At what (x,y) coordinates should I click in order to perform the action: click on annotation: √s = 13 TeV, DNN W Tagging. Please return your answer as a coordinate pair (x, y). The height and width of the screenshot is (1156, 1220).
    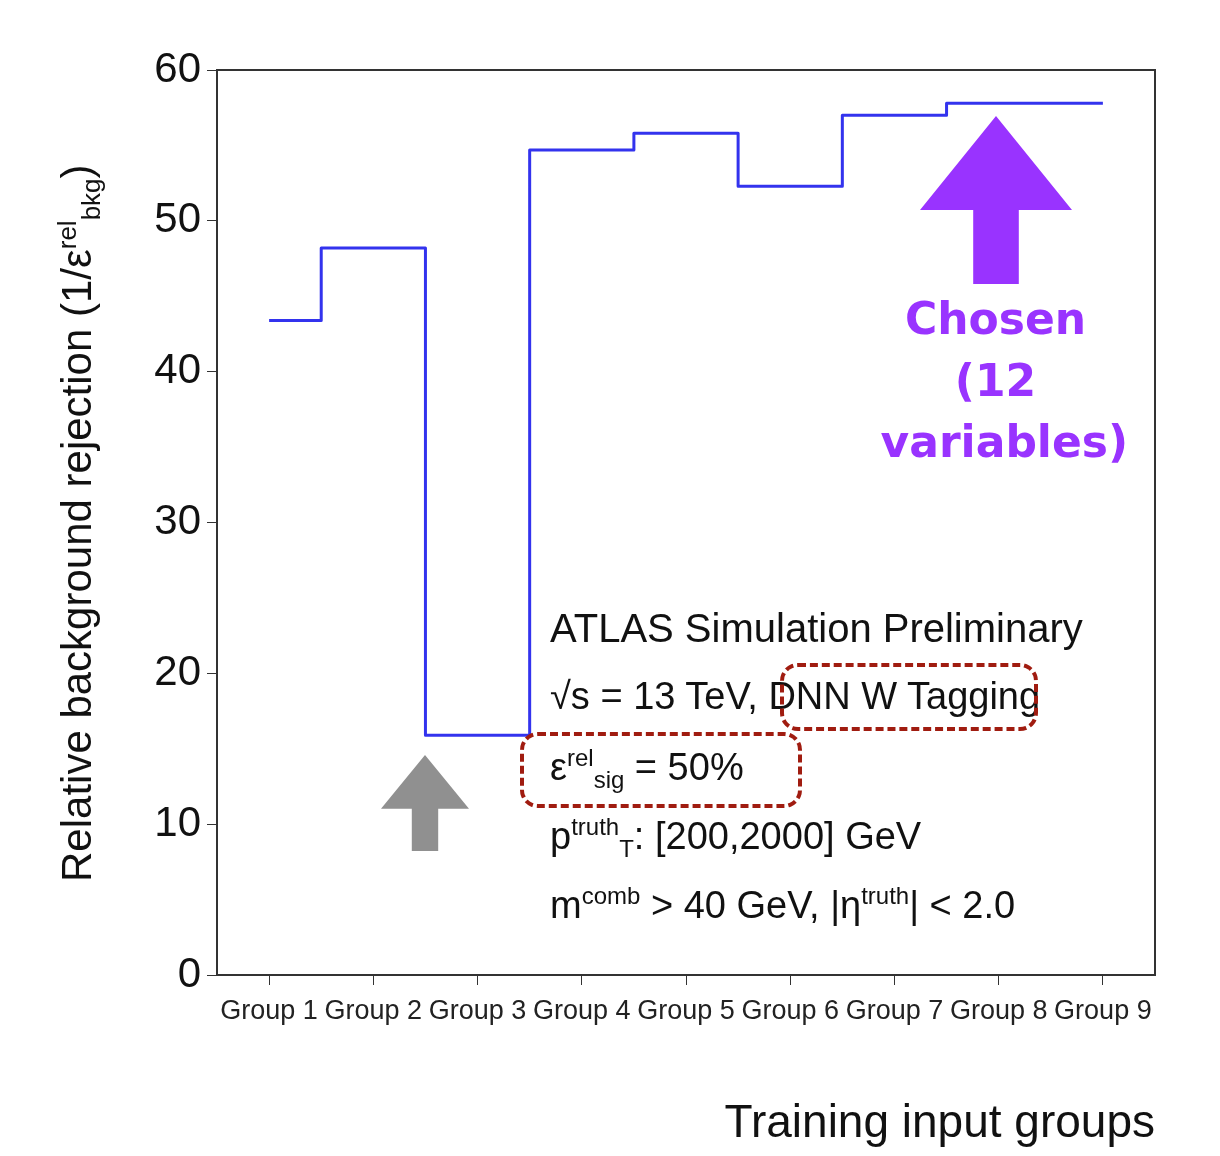
    Looking at the image, I should click on (795, 696).